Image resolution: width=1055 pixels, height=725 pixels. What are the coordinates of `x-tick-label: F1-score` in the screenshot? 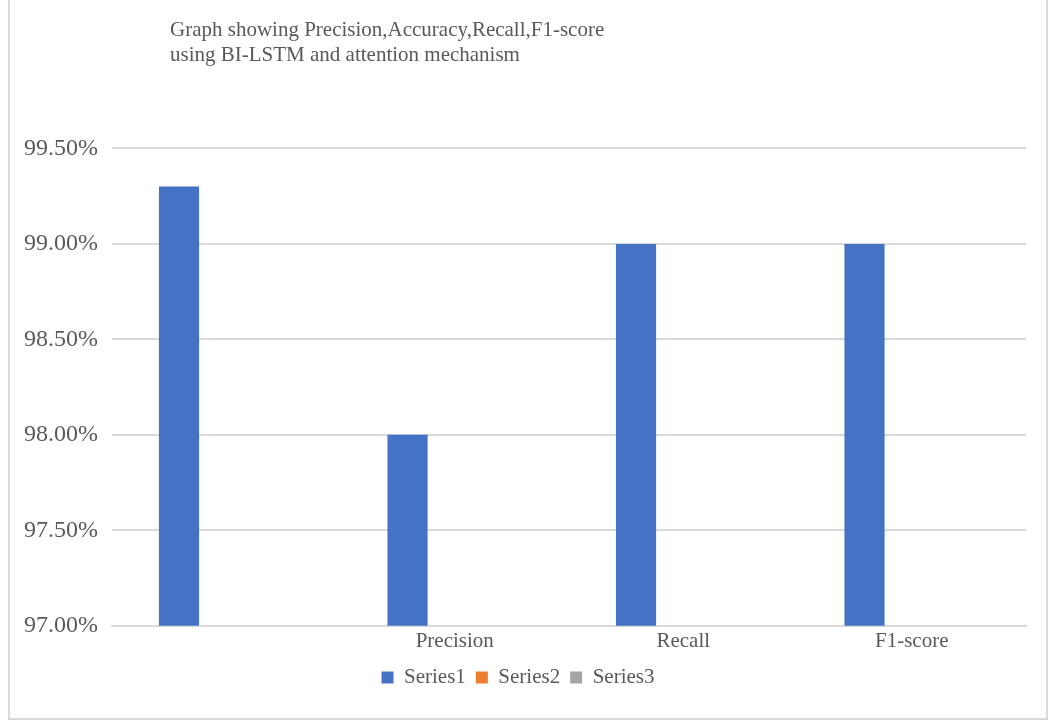 It's located at (912, 639).